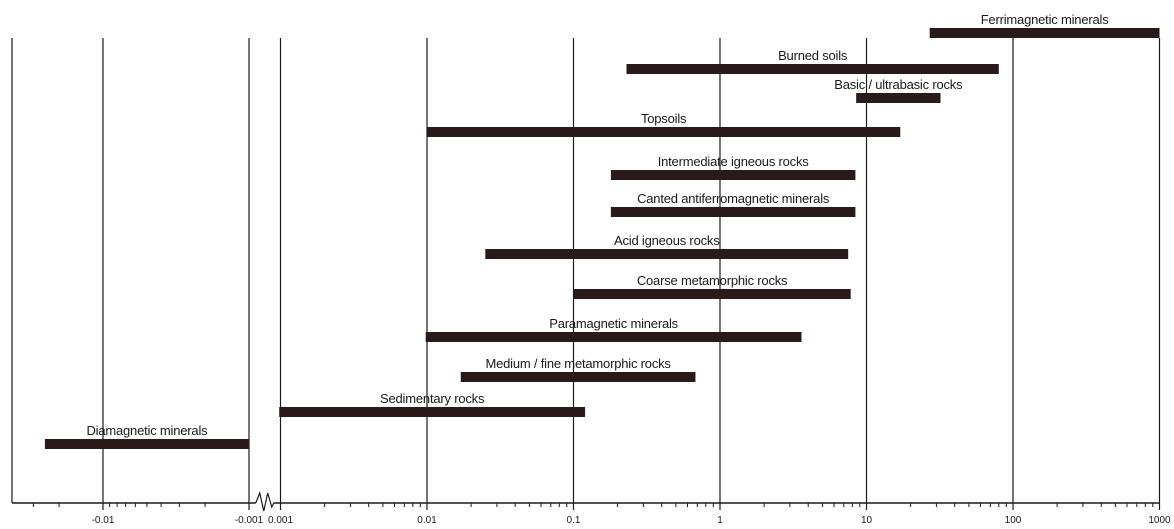 This screenshot has height=529, width=1174. What do you see at coordinates (867, 520) in the screenshot?
I see `tick-label: 10` at bounding box center [867, 520].